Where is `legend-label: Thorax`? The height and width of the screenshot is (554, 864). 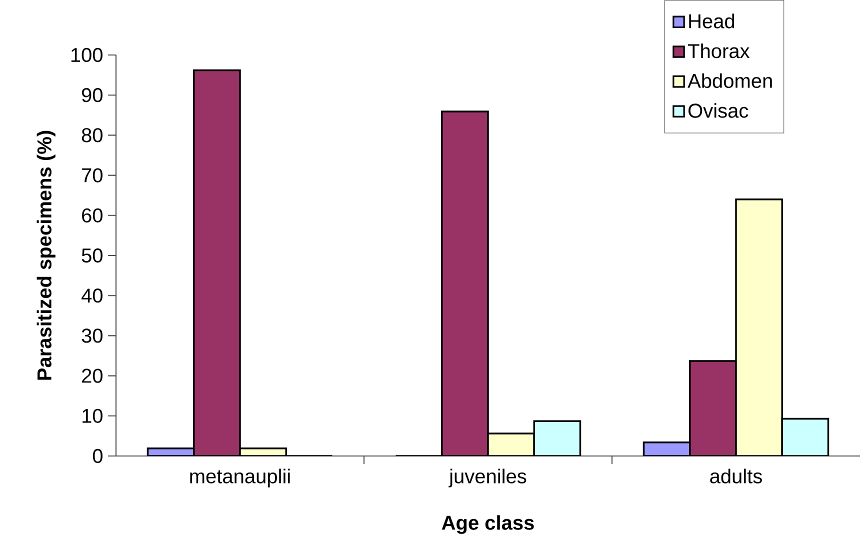 legend-label: Thorax is located at coordinates (719, 50).